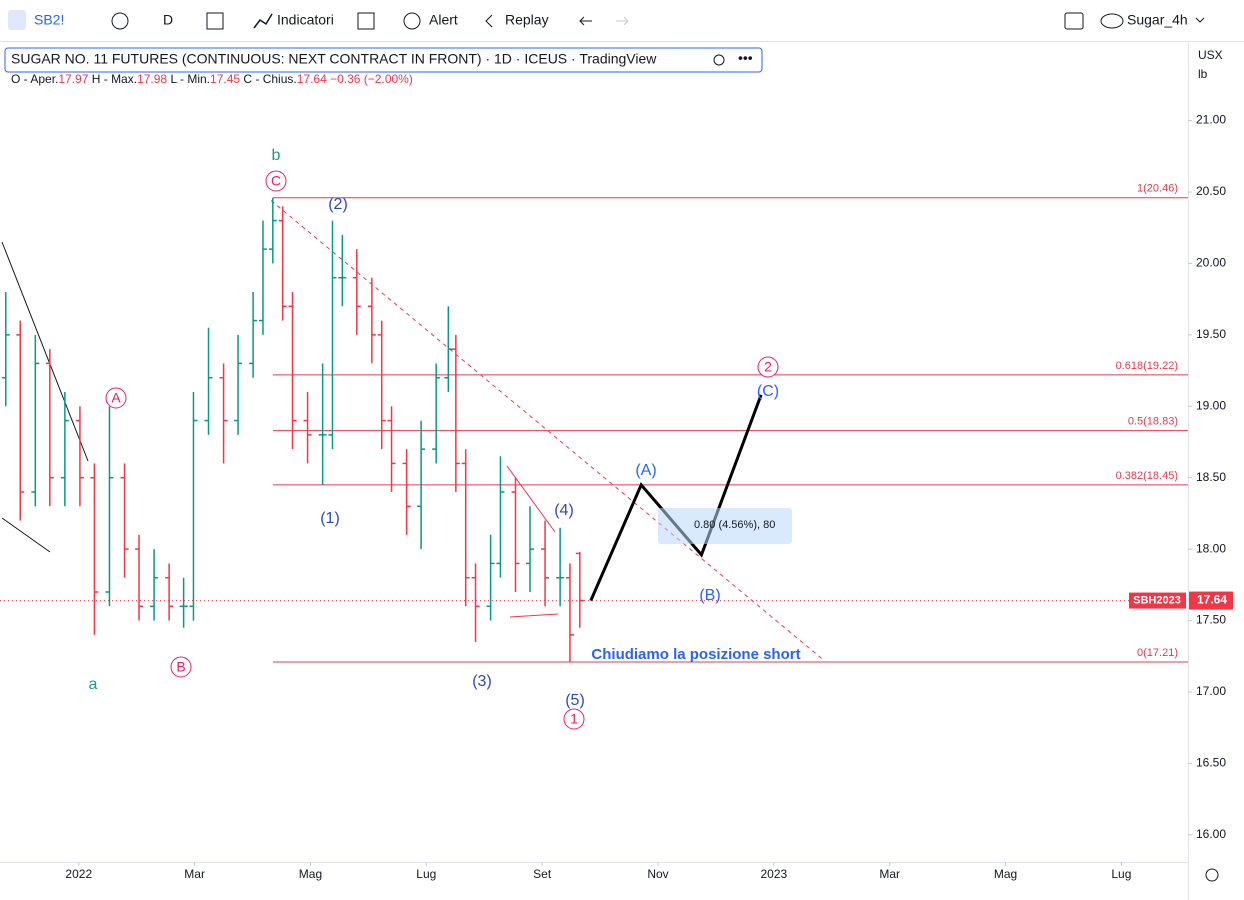  Describe the element at coordinates (773, 874) in the screenshot. I see `x-tick-label: 2023` at that location.